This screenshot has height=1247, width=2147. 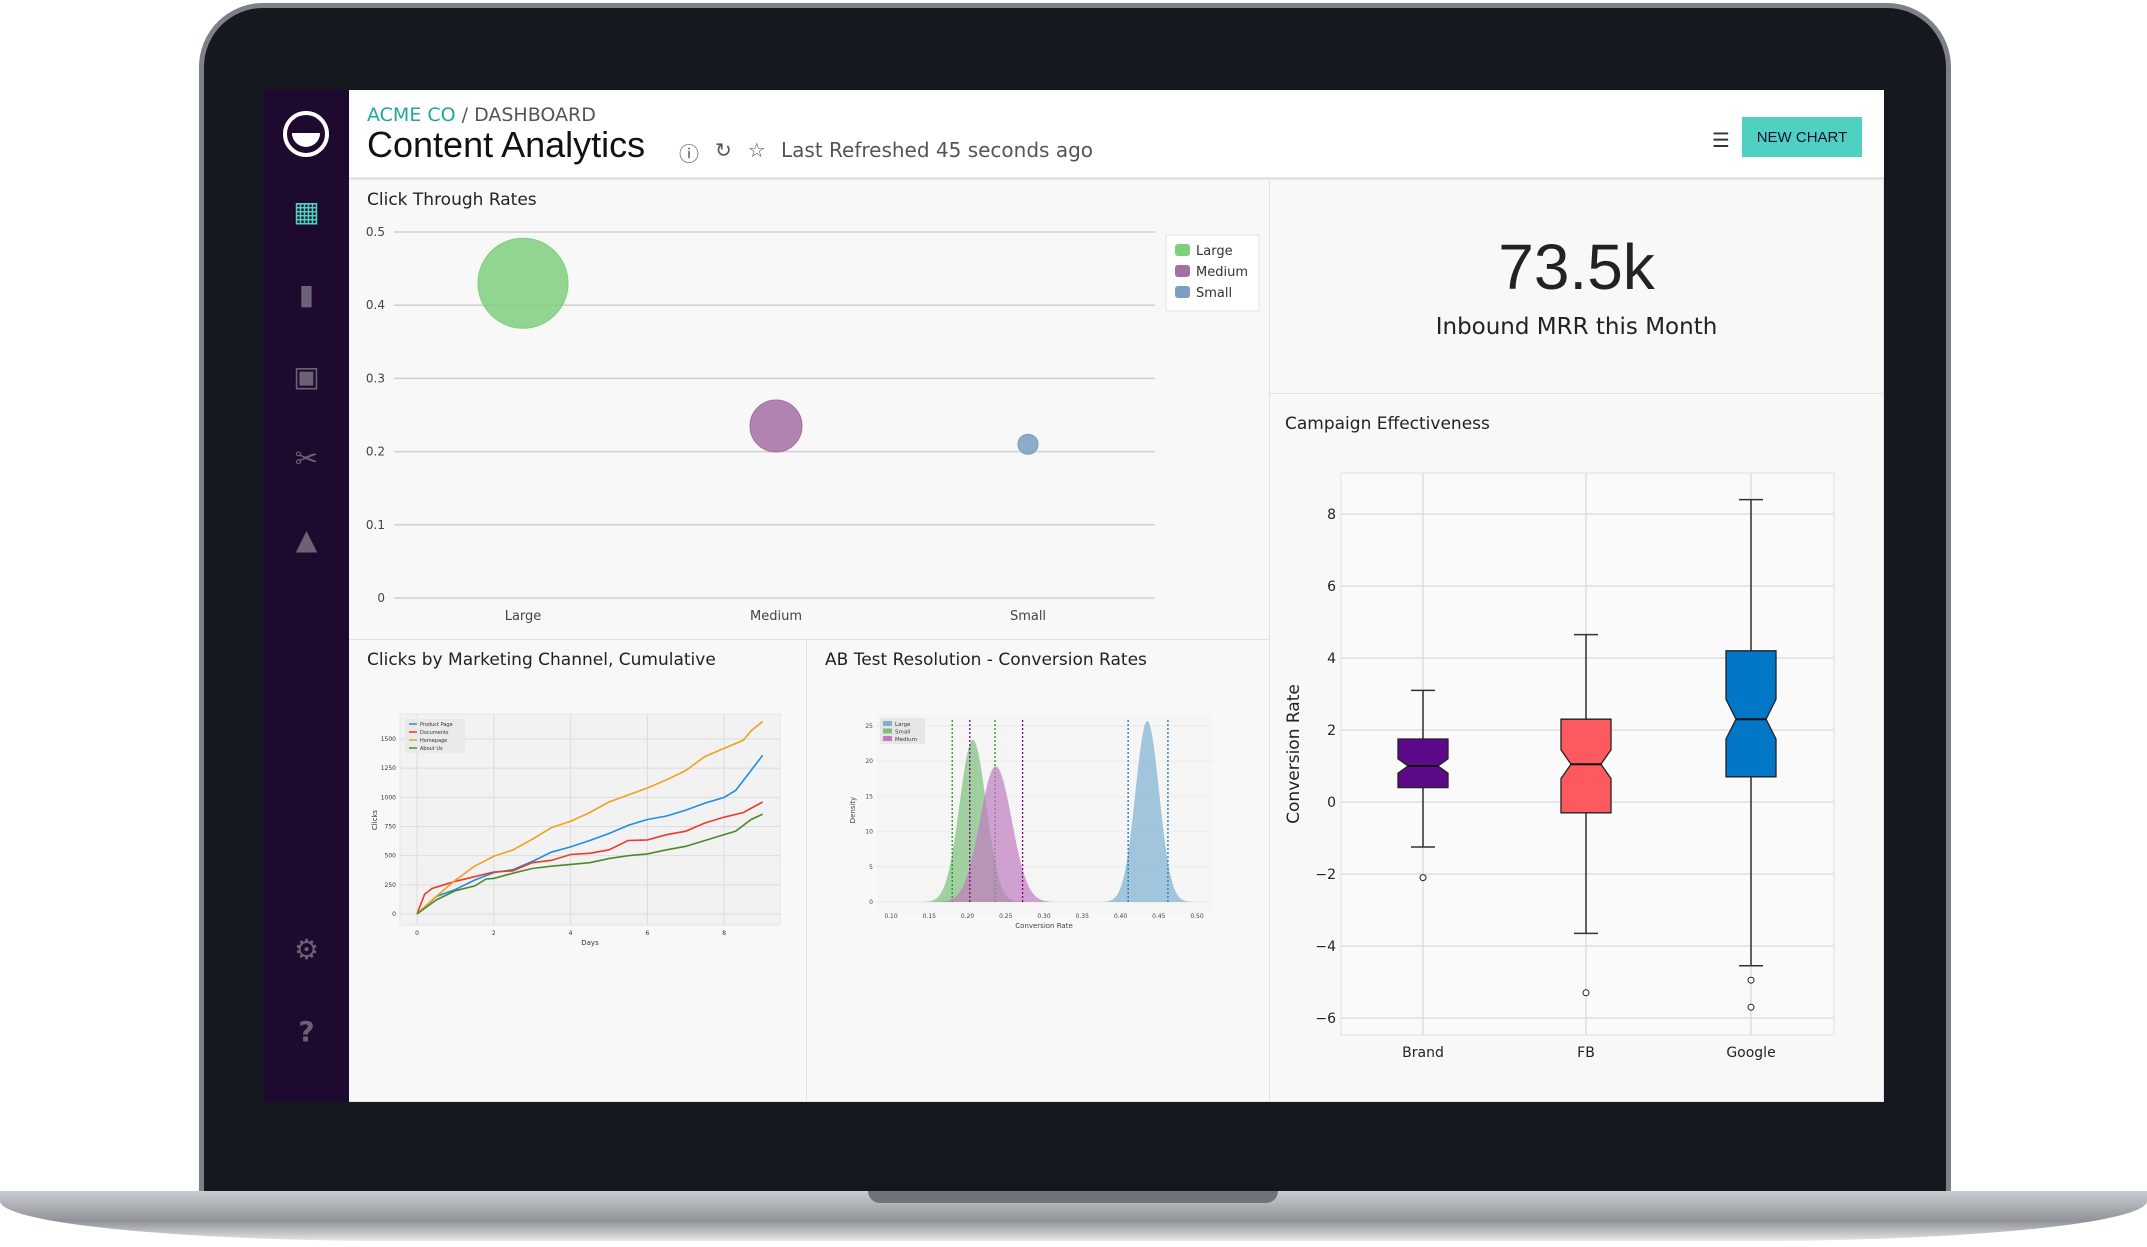 I want to click on bubble-large, so click(x=523, y=283).